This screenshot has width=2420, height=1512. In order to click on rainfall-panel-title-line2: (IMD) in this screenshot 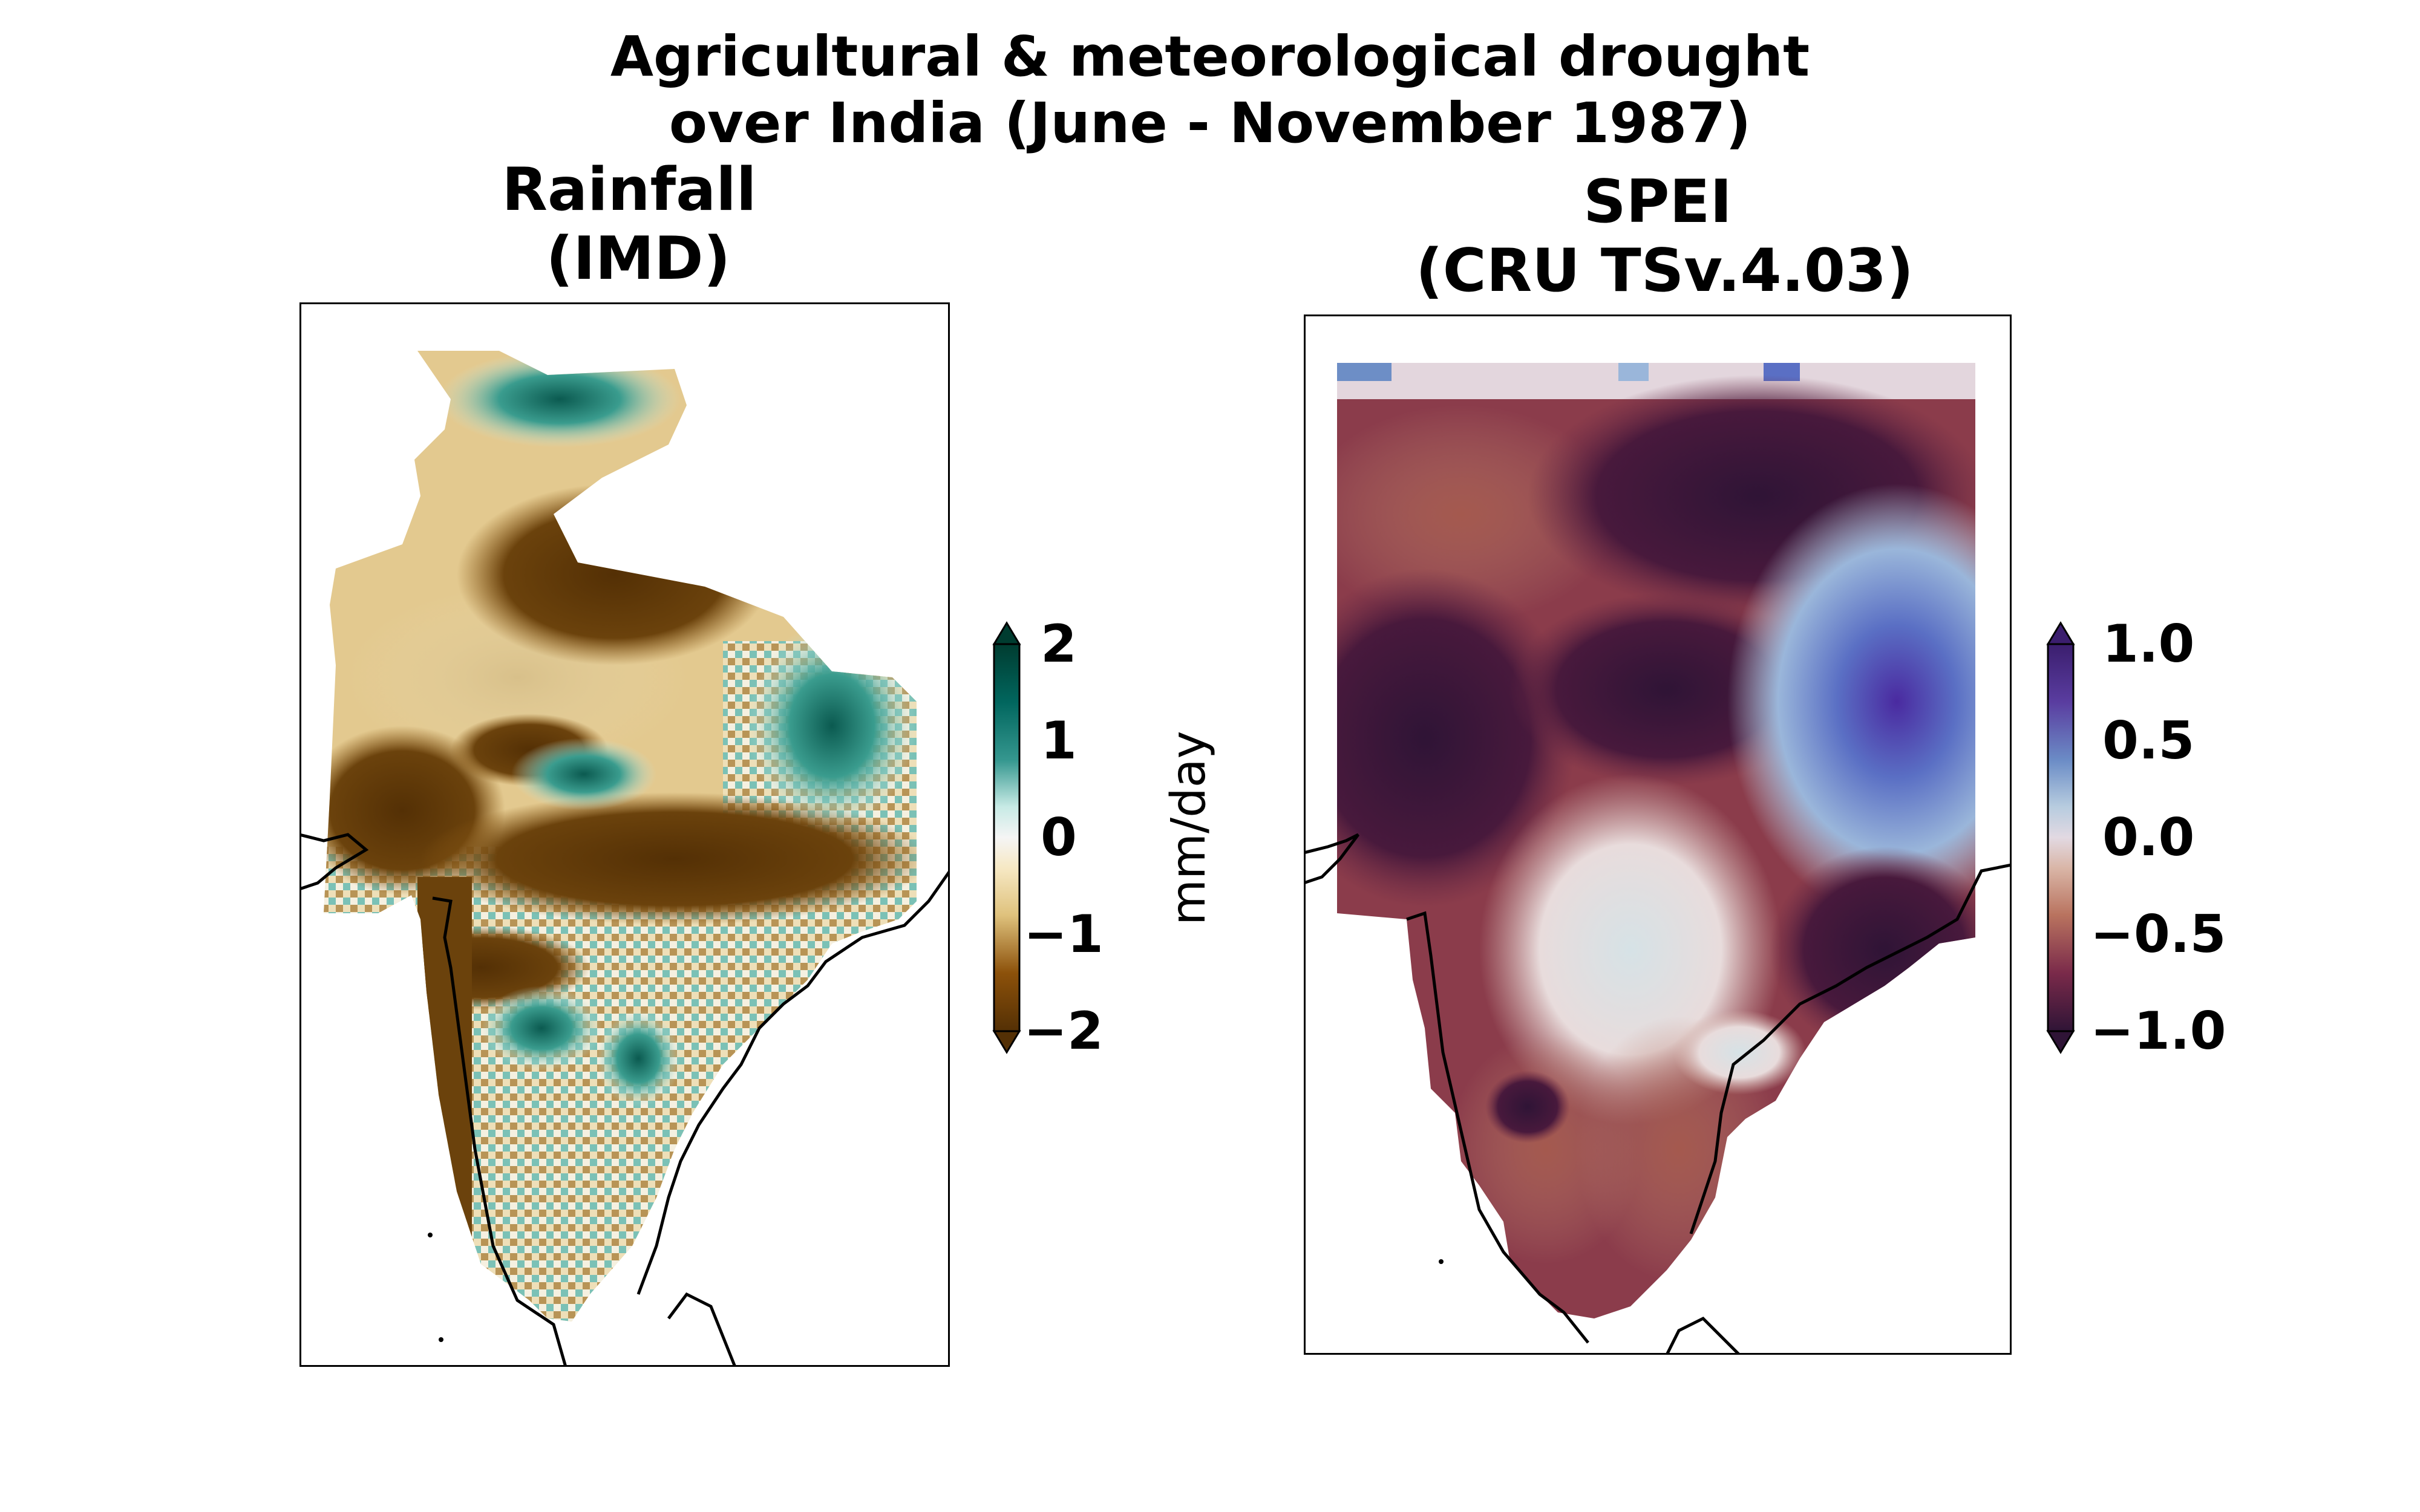, I will do `click(638, 258)`.